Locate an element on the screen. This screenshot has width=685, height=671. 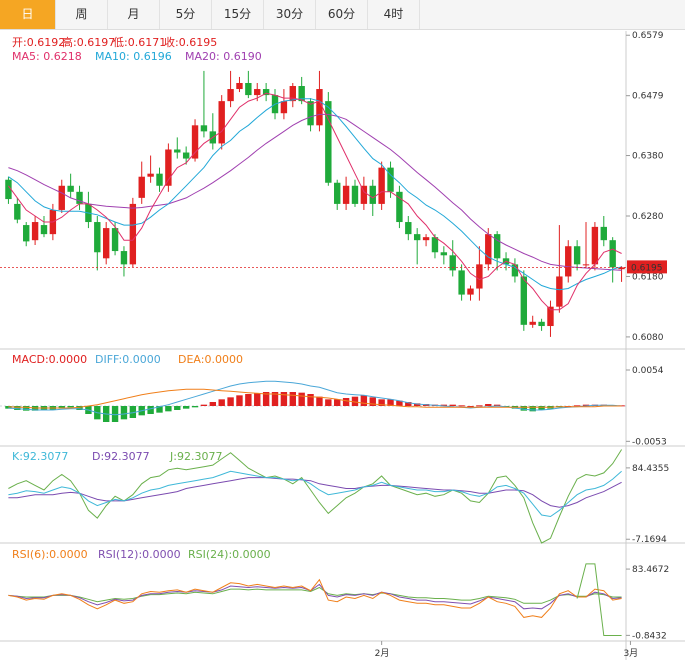
tab-6: 60分 is located at coordinates (342, 14).